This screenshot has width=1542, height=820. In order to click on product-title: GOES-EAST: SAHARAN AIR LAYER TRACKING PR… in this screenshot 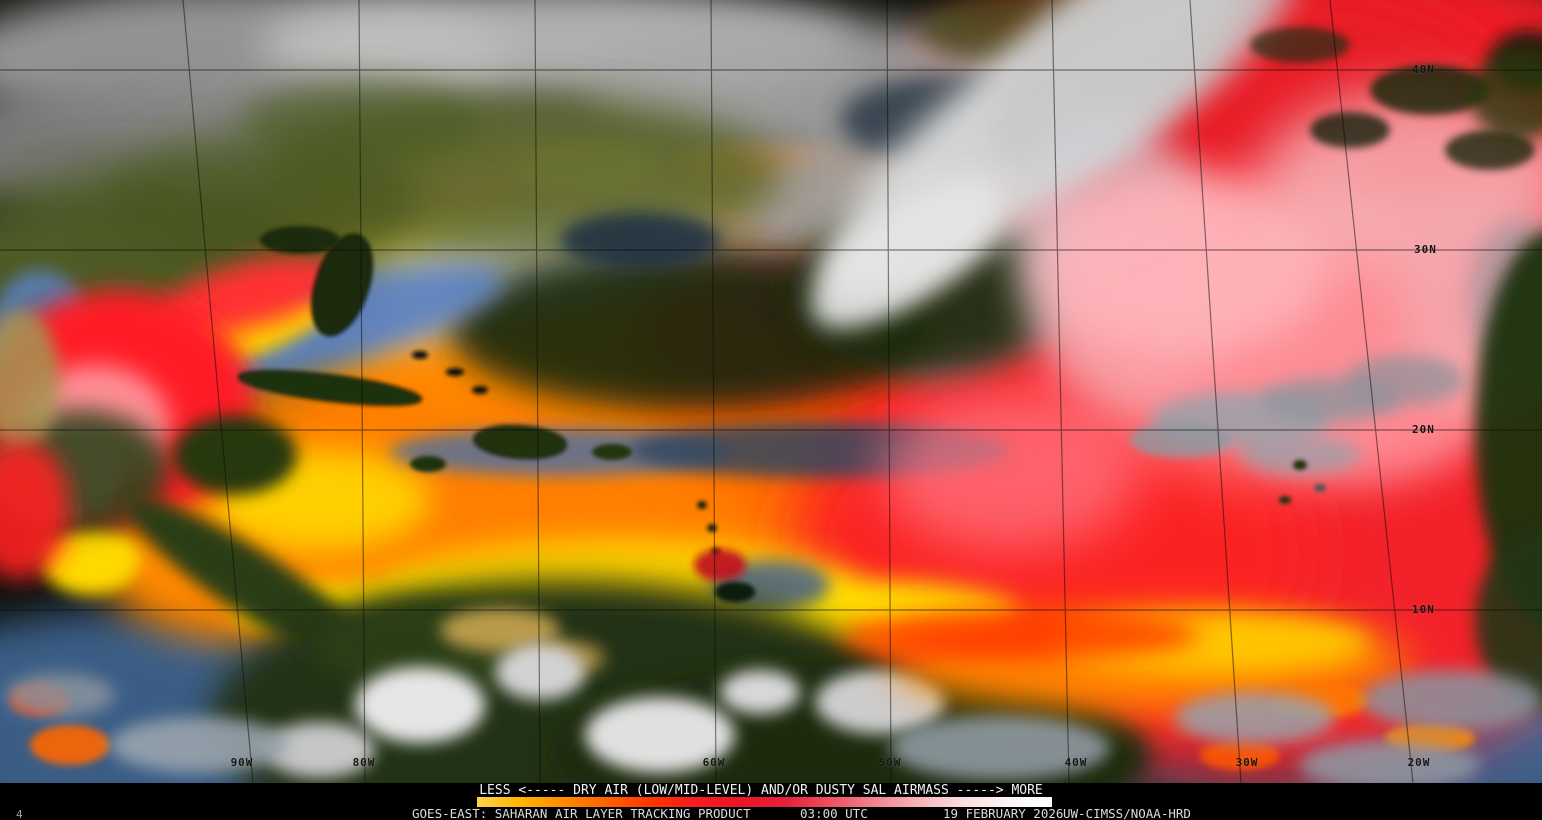, I will do `click(581, 813)`.